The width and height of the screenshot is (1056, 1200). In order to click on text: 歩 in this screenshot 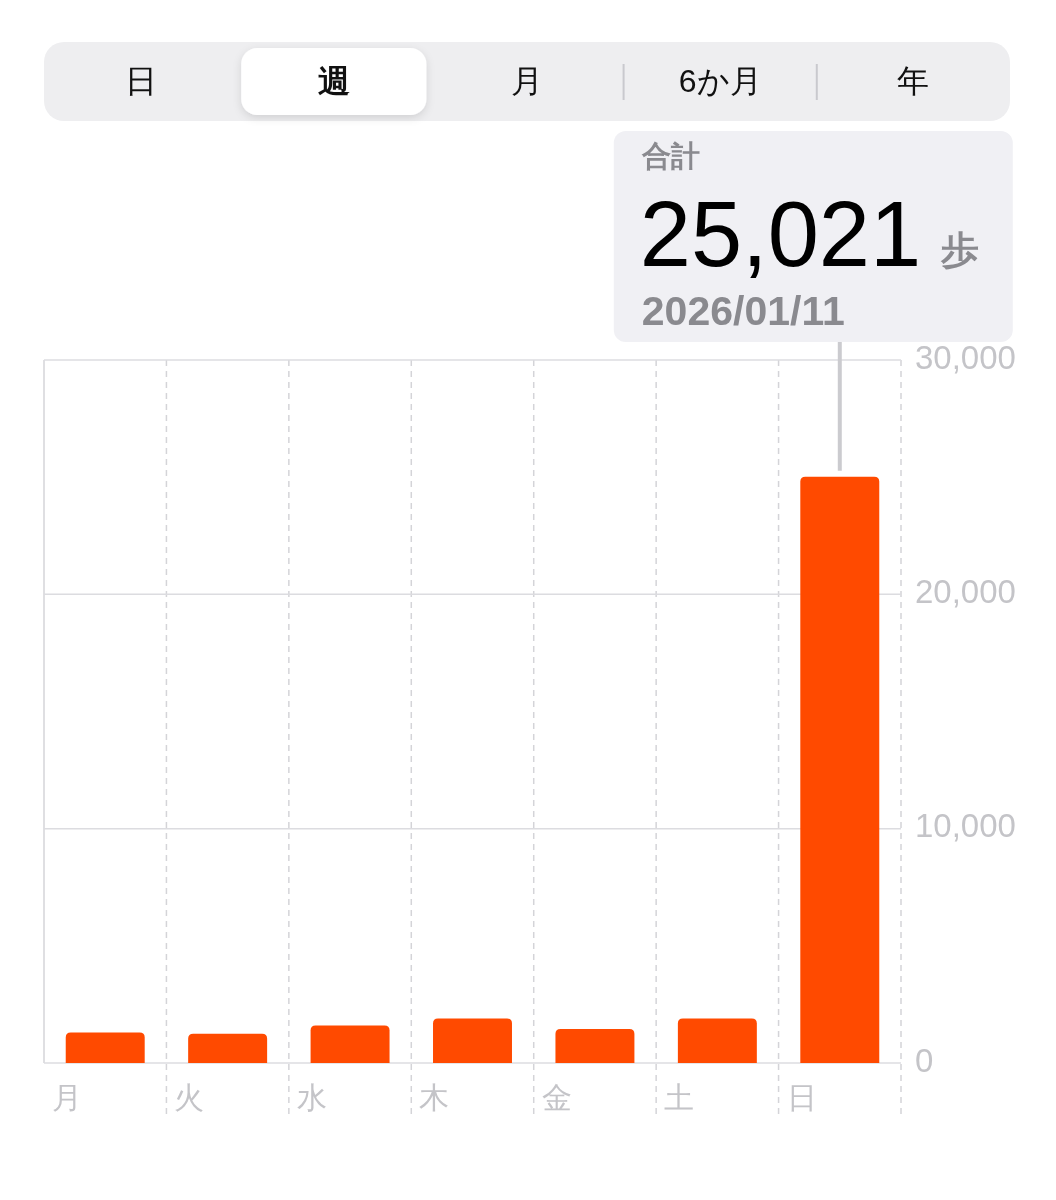, I will do `click(960, 250)`.